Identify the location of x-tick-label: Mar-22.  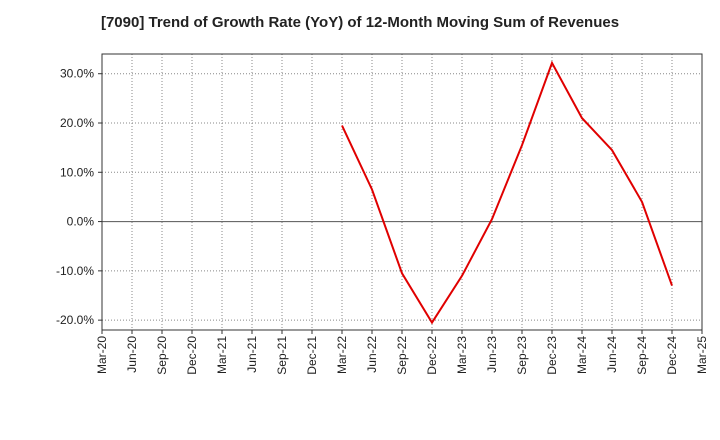
(342, 355).